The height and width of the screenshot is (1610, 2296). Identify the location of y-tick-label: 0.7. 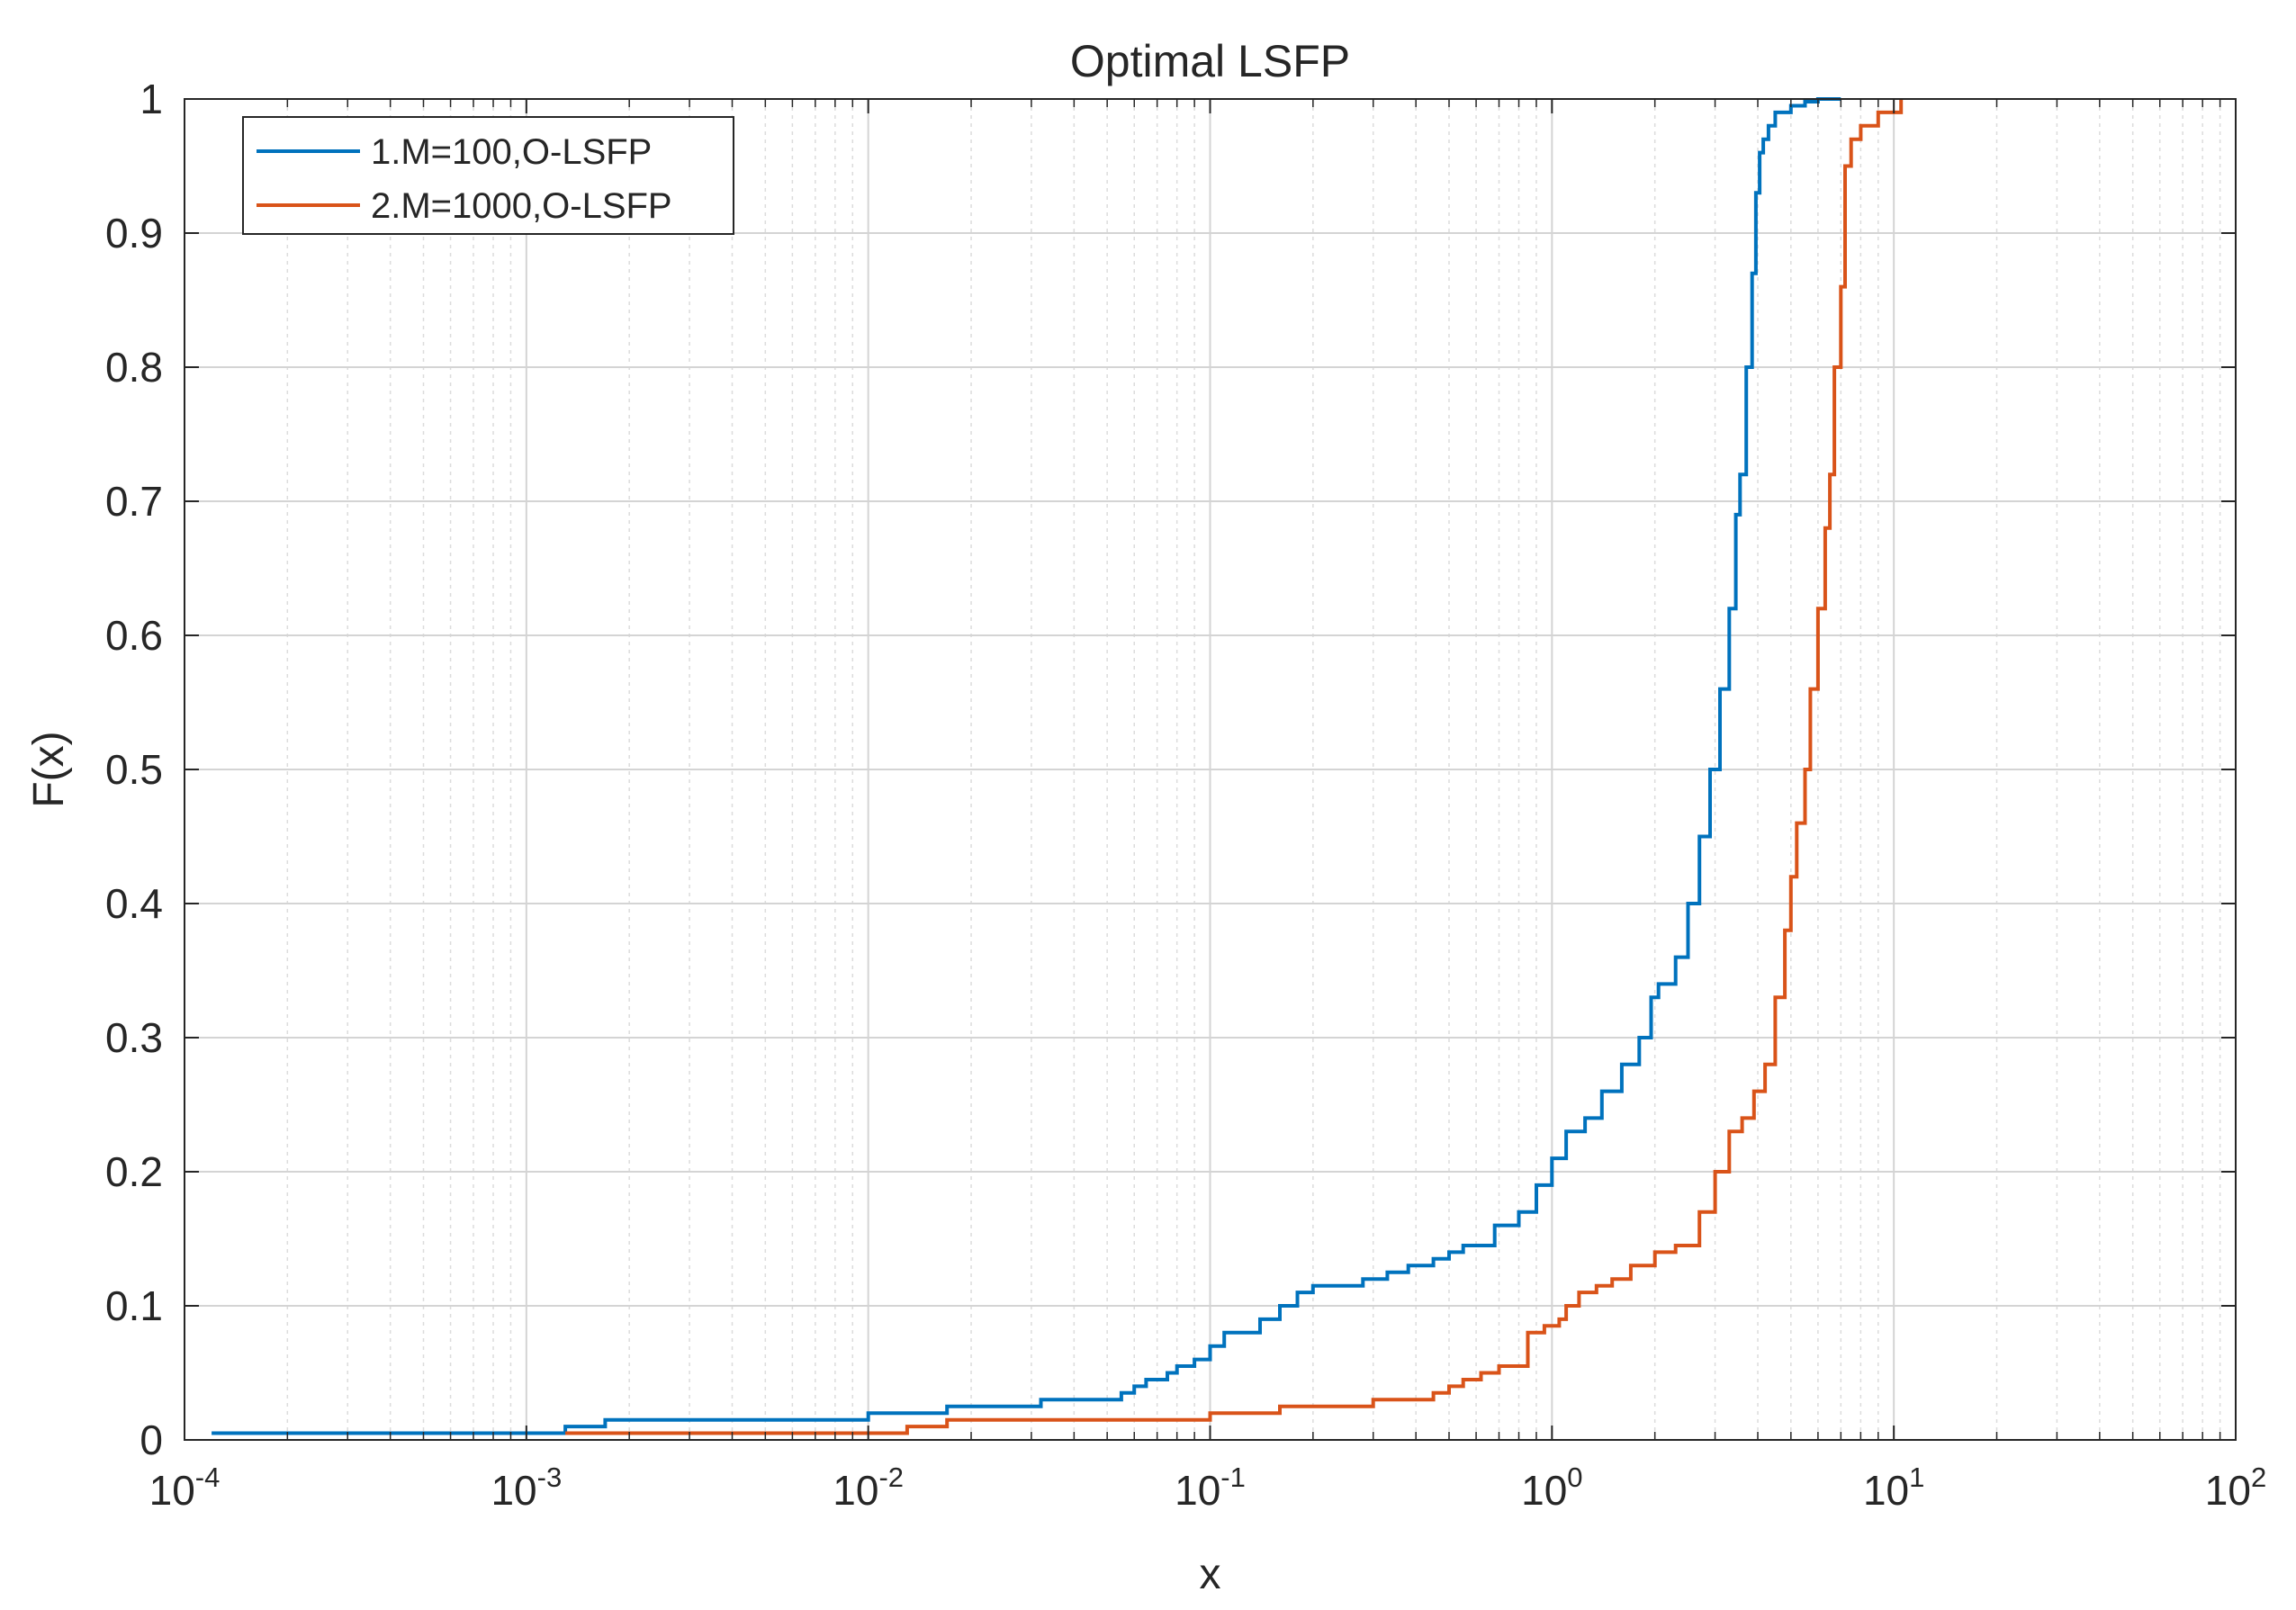
(134, 502).